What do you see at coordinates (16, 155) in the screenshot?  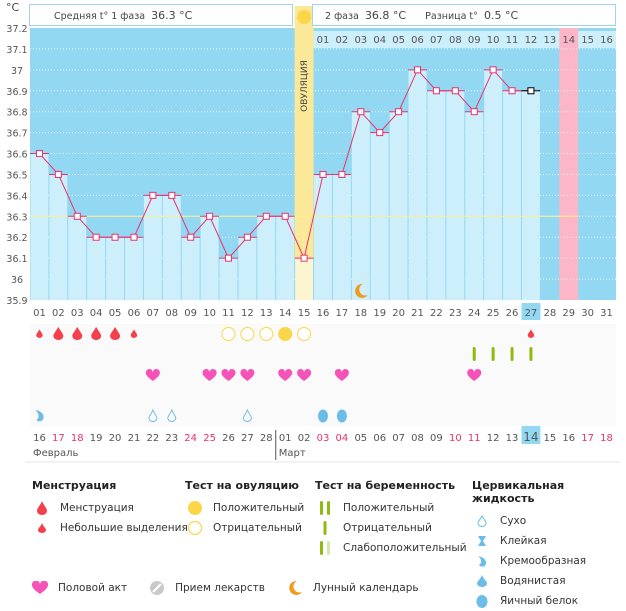 I see `y-tick-label: 36.6` at bounding box center [16, 155].